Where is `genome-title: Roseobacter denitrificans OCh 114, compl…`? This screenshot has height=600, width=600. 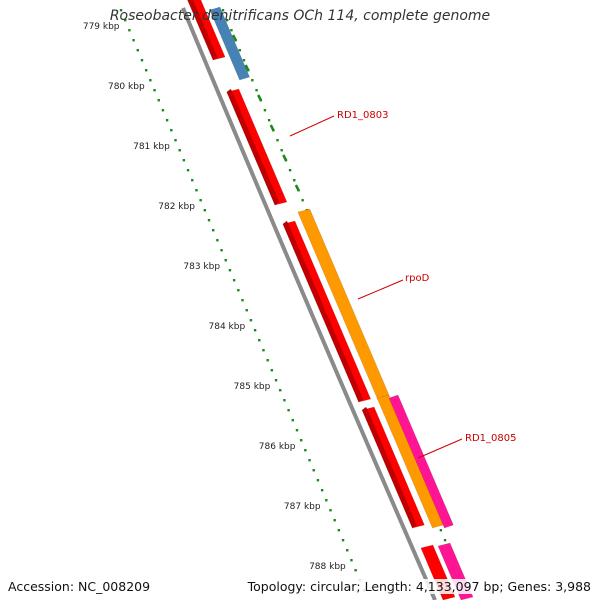 genome-title: Roseobacter denitrificans OCh 114, compl… is located at coordinates (300, 16).